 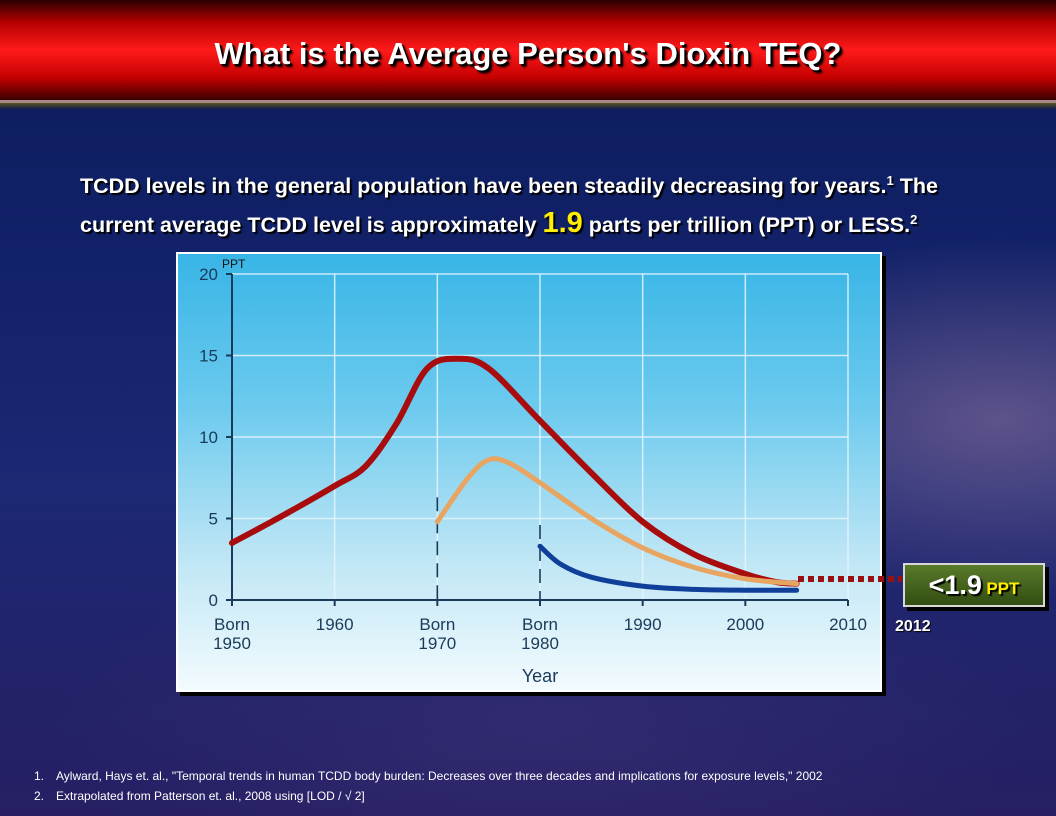 What do you see at coordinates (213, 600) in the screenshot?
I see `y-tick-label: 0` at bounding box center [213, 600].